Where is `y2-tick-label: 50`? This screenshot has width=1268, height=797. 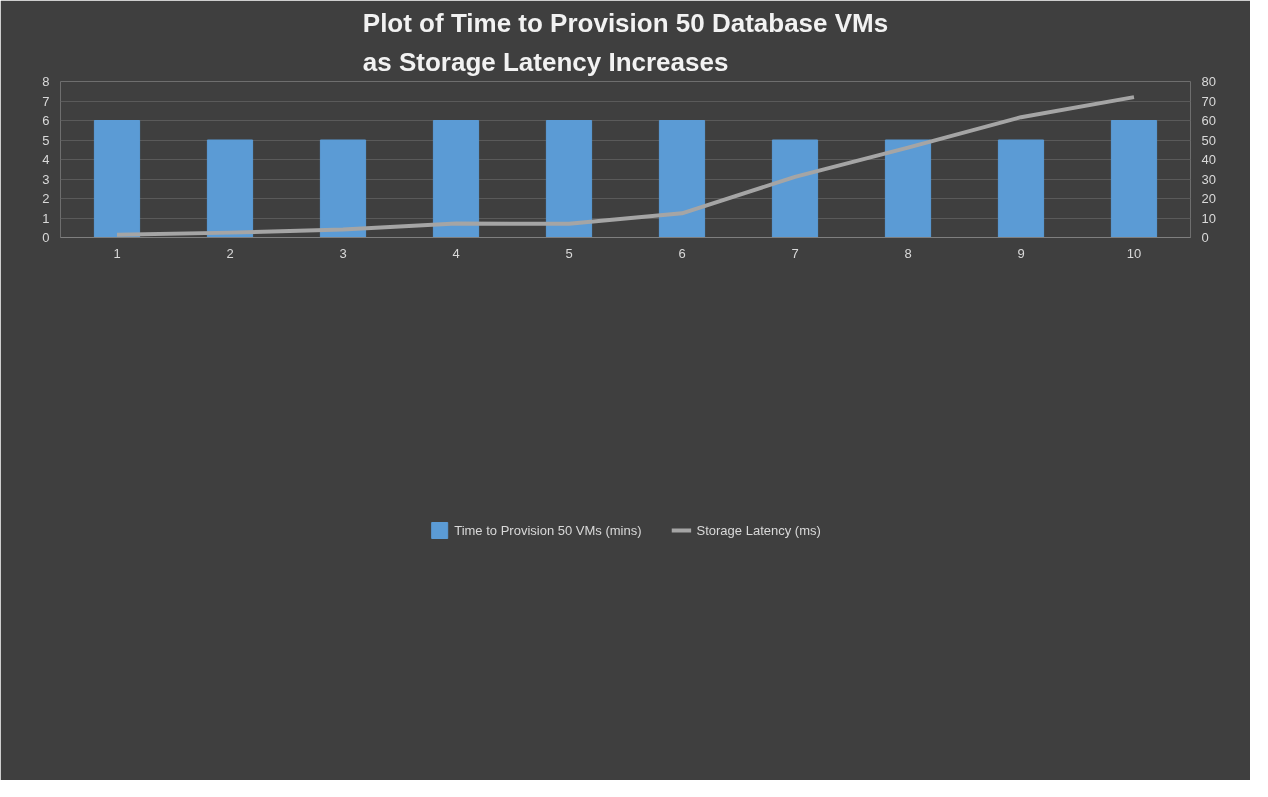 y2-tick-label: 50 is located at coordinates (1208, 140).